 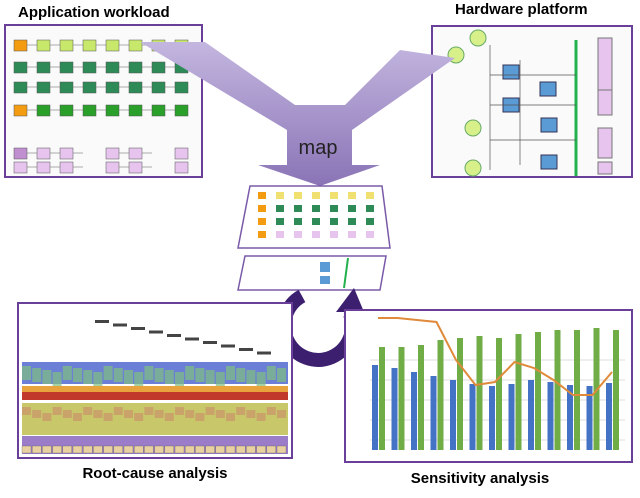 I want to click on hw-mem, so click(x=605, y=168).